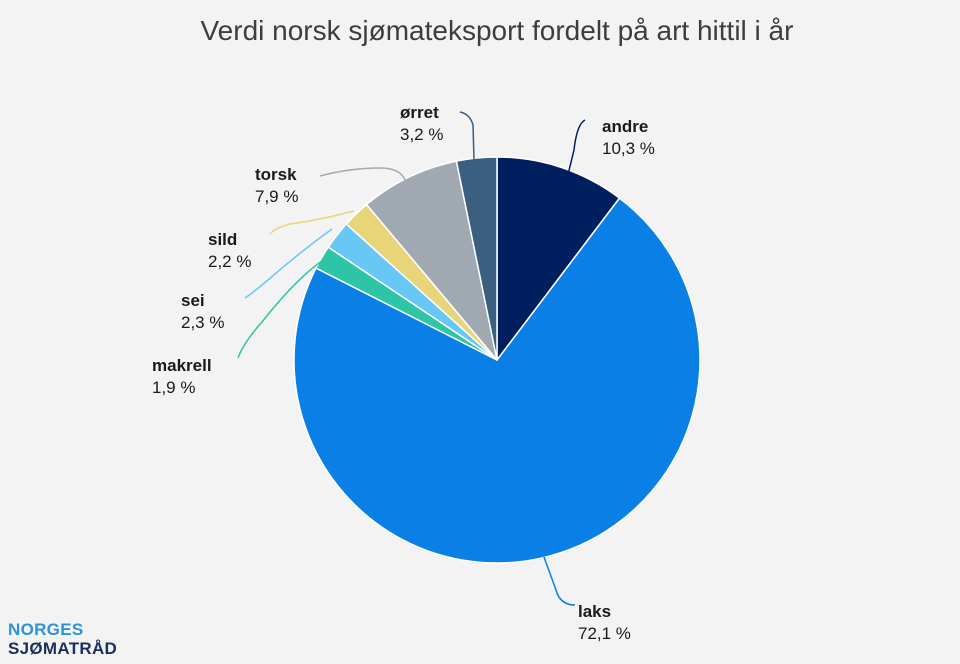 Image resolution: width=960 pixels, height=664 pixels. I want to click on pie-slice-torsk, so click(431, 260).